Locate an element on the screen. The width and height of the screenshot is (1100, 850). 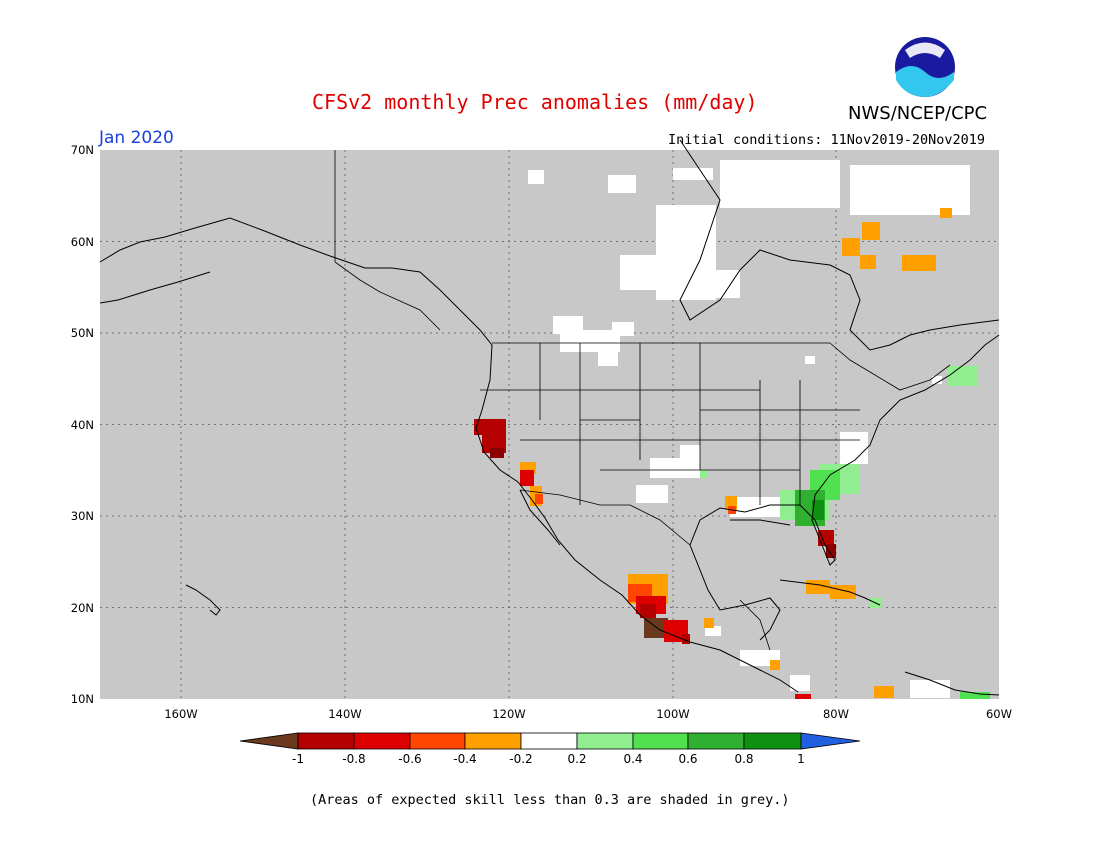
lon-label-140w: 140W is located at coordinates (345, 714).